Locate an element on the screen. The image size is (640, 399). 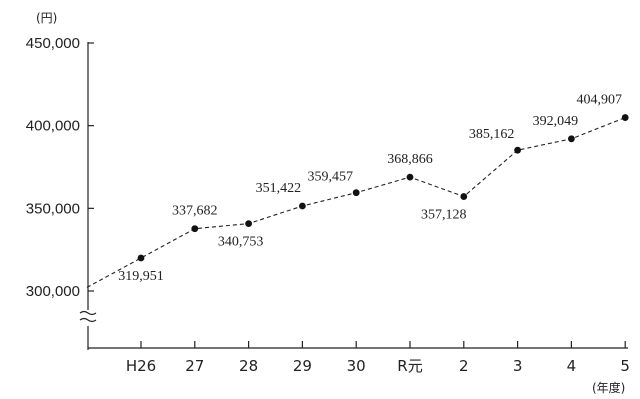
y-axis-unit-label: (円) is located at coordinates (46, 18).